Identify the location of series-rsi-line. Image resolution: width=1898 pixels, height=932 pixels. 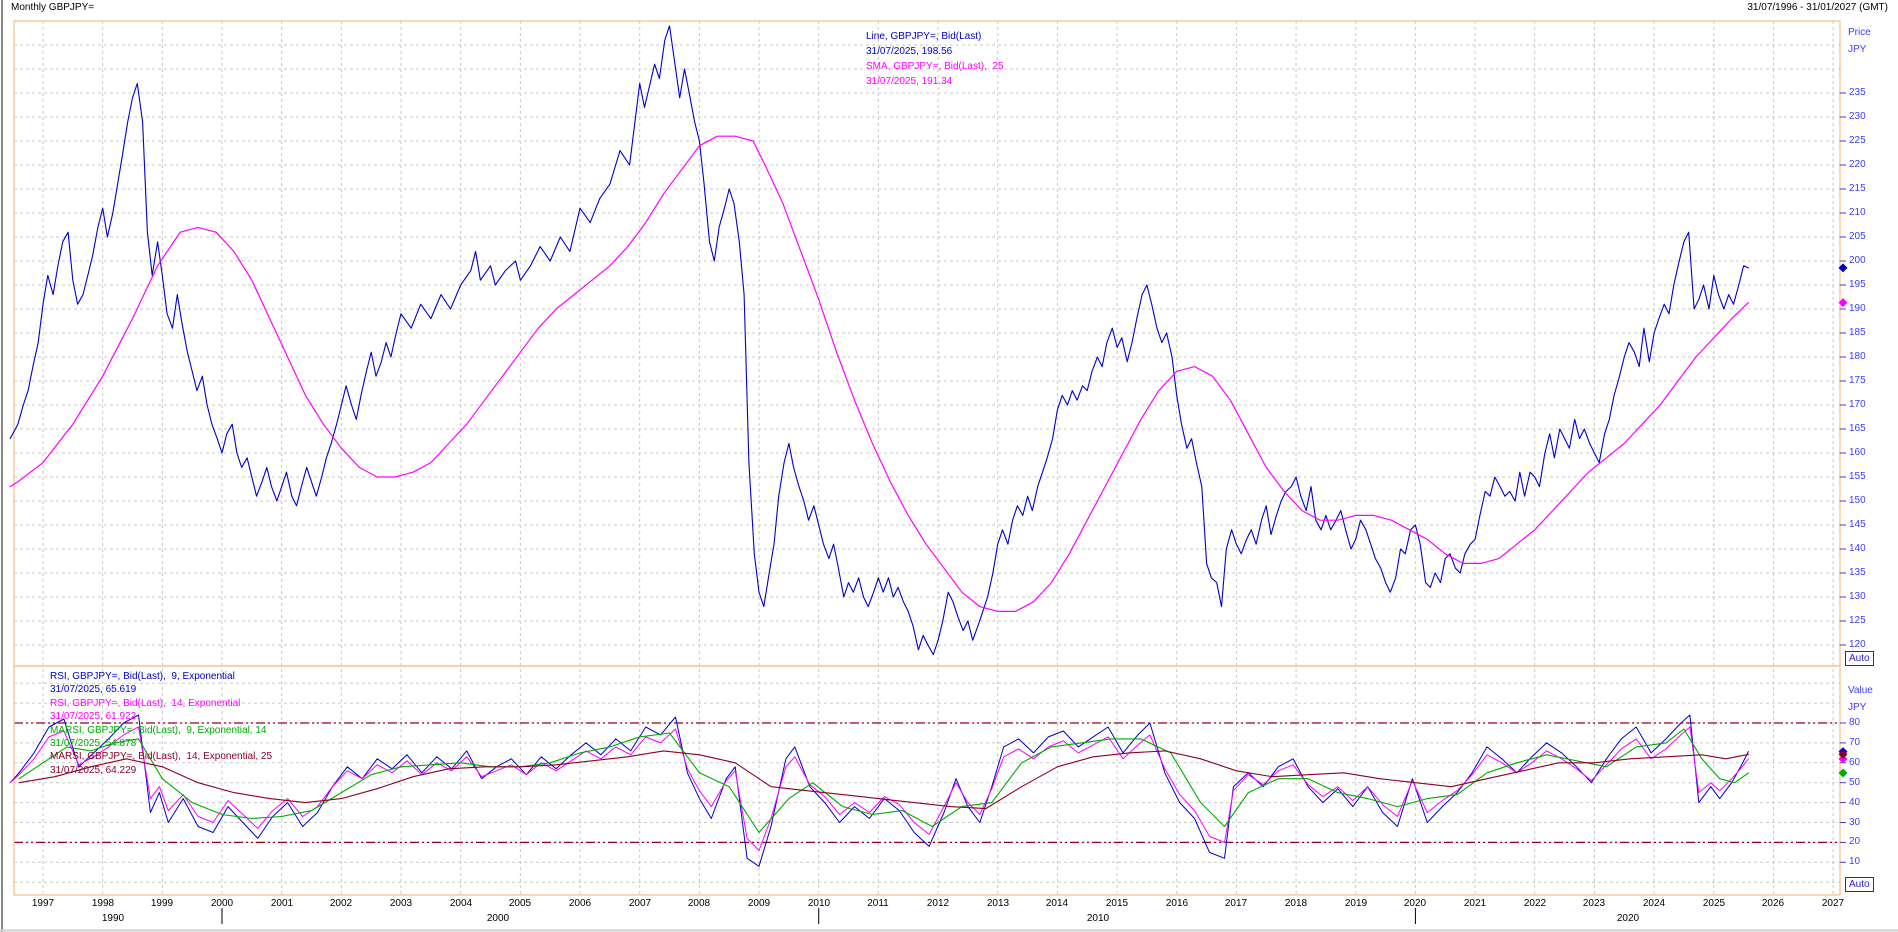
(879, 788).